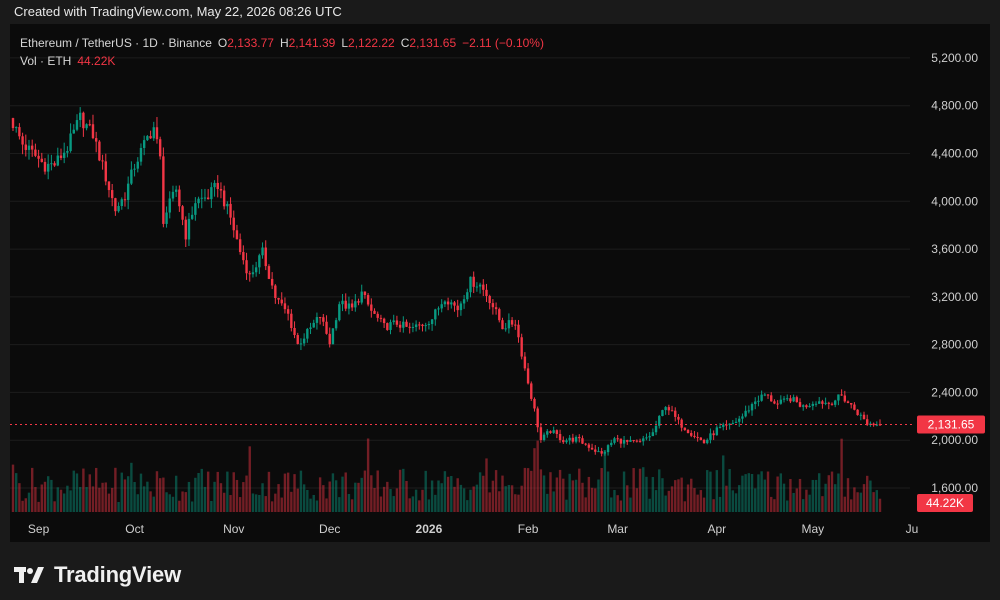  What do you see at coordinates (97, 575) in the screenshot?
I see `footer: TradingView` at bounding box center [97, 575].